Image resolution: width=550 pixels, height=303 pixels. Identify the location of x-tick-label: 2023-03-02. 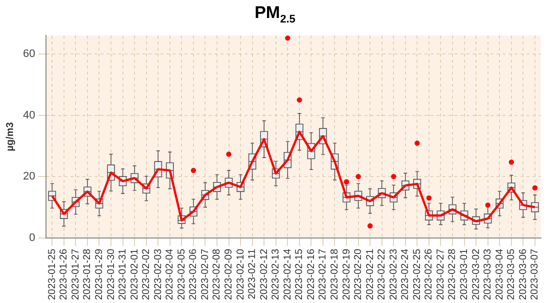
(476, 274).